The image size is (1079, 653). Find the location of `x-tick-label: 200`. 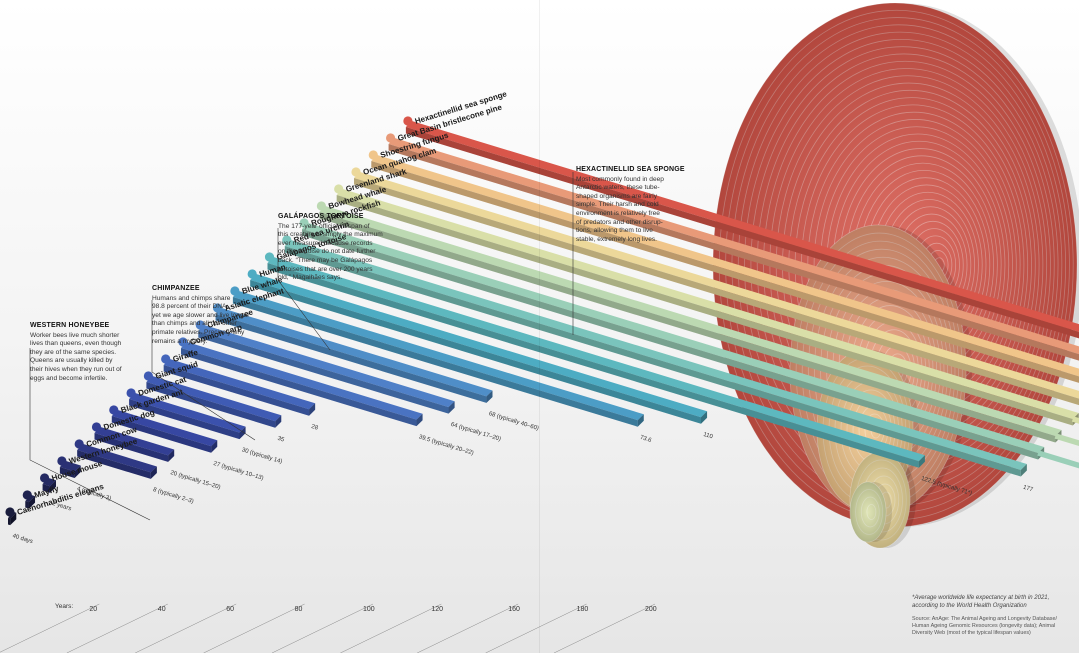

x-tick-label: 200 is located at coordinates (651, 609).